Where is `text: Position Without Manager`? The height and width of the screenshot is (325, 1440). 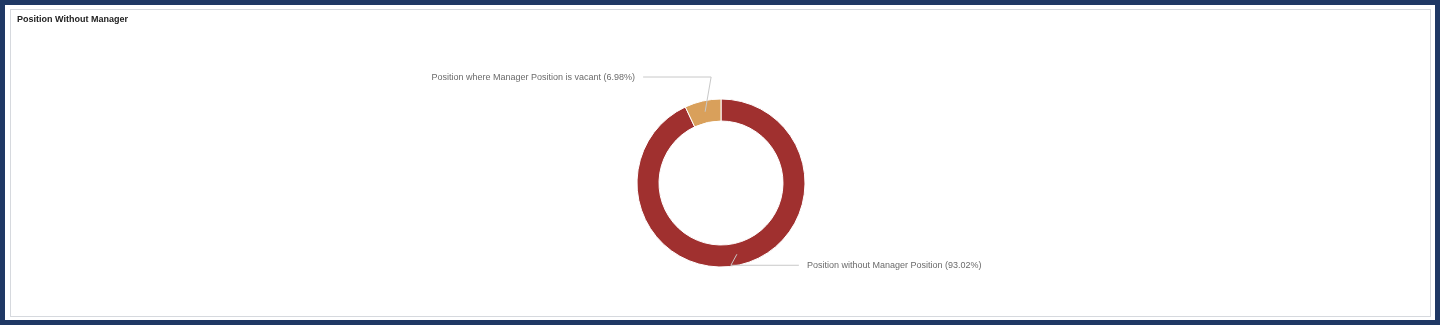
text: Position Without Manager is located at coordinates (73, 19).